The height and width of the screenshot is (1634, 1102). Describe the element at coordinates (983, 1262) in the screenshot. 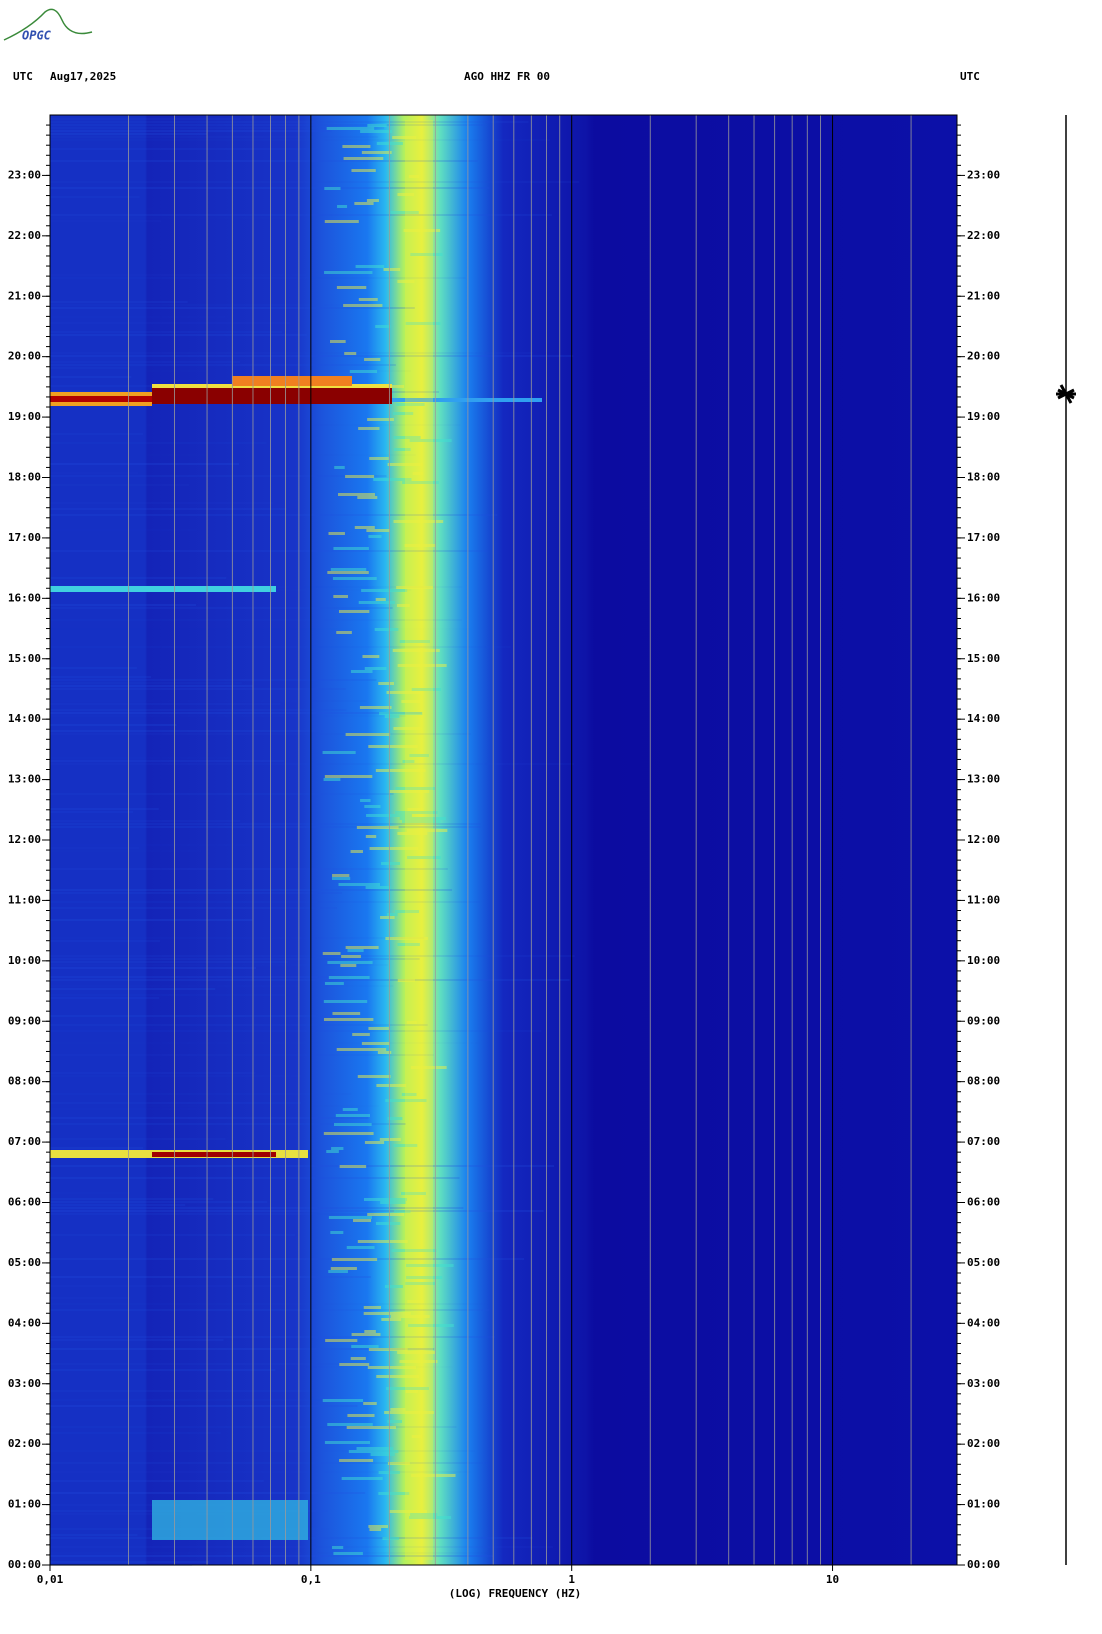

I see `y-tick-label: 05:00` at that location.